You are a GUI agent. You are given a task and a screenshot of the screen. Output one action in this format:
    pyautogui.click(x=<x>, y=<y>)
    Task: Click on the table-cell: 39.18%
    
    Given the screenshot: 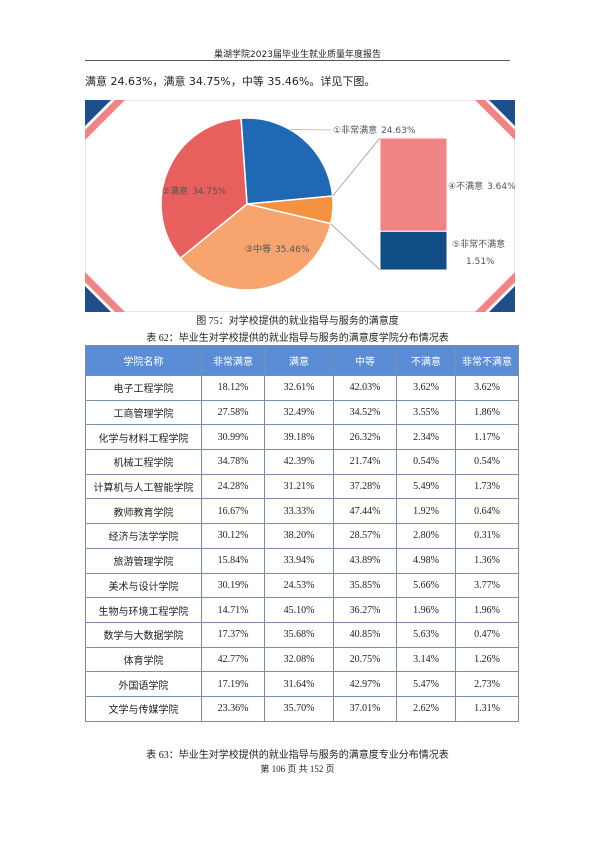 What is the action you would take?
    pyautogui.click(x=299, y=437)
    